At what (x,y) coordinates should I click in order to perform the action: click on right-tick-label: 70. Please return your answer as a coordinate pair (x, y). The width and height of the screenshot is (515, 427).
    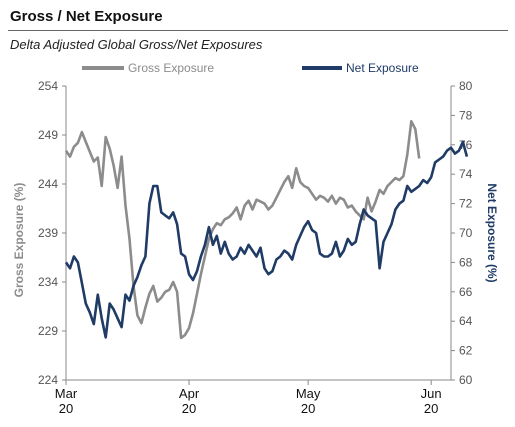
    Looking at the image, I should click on (466, 233).